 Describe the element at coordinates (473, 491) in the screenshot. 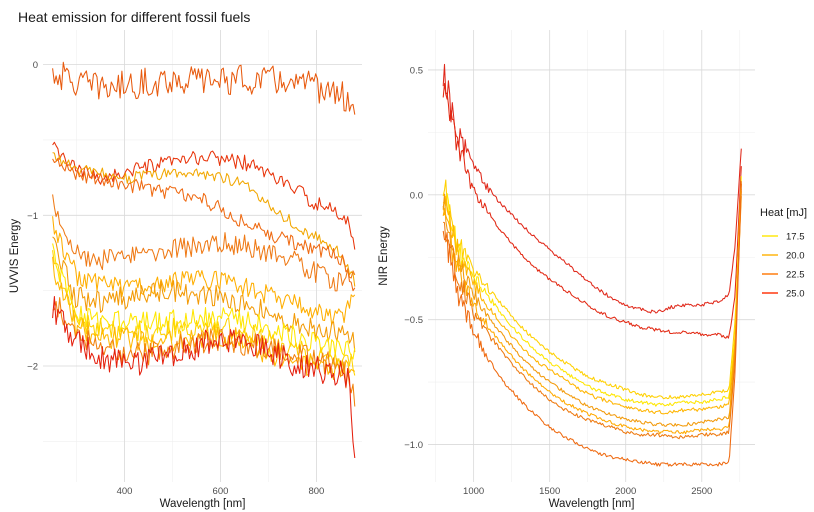

I see `x-tick-label: 1000` at that location.